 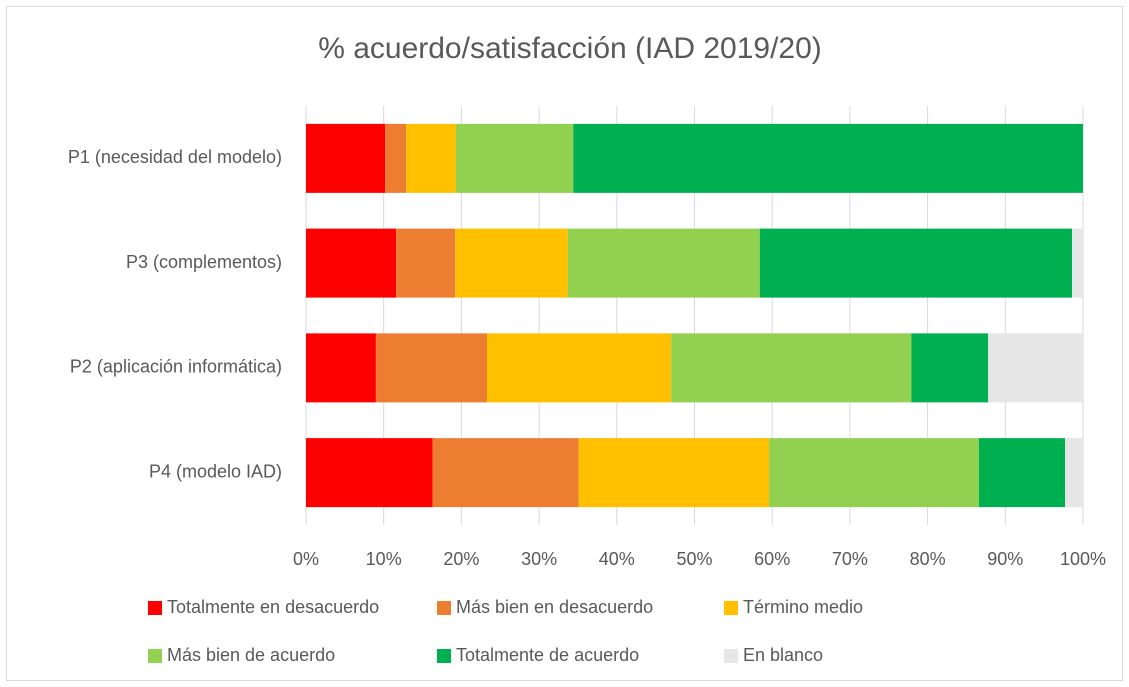 I want to click on x-tick-label: 40%, so click(x=617, y=559).